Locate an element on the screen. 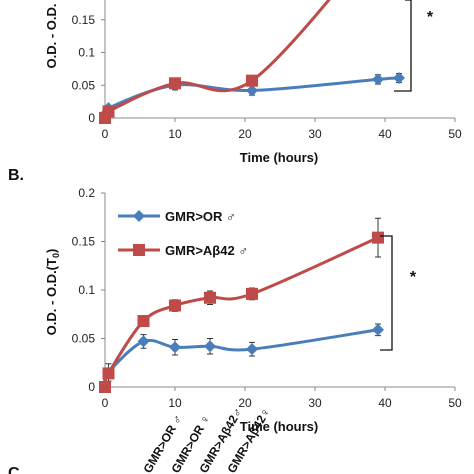  legend-item-or: GMR>OR ♂ is located at coordinates (177, 216).